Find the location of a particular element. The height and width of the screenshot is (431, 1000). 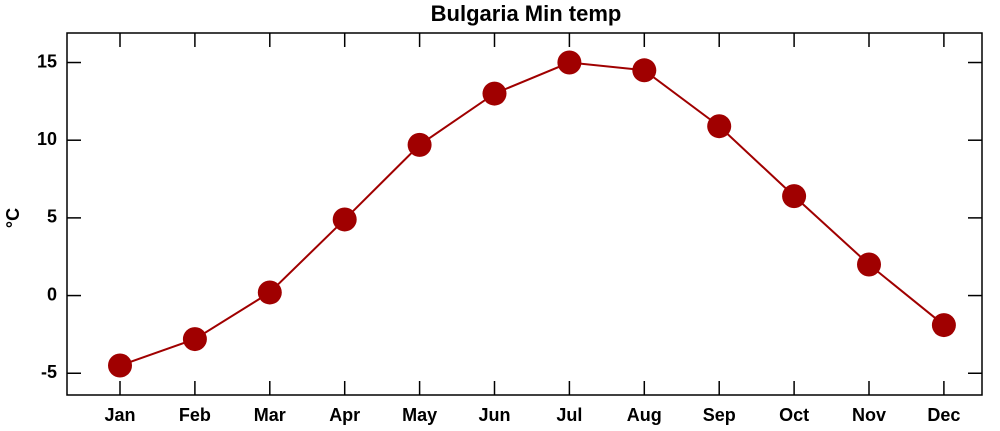

x-tick-label: May is located at coordinates (419, 415).